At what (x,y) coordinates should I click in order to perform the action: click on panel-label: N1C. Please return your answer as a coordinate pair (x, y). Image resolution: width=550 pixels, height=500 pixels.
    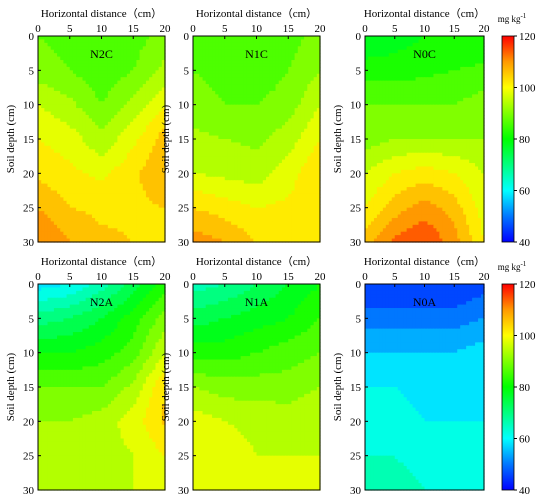
    Looking at the image, I should click on (256, 54).